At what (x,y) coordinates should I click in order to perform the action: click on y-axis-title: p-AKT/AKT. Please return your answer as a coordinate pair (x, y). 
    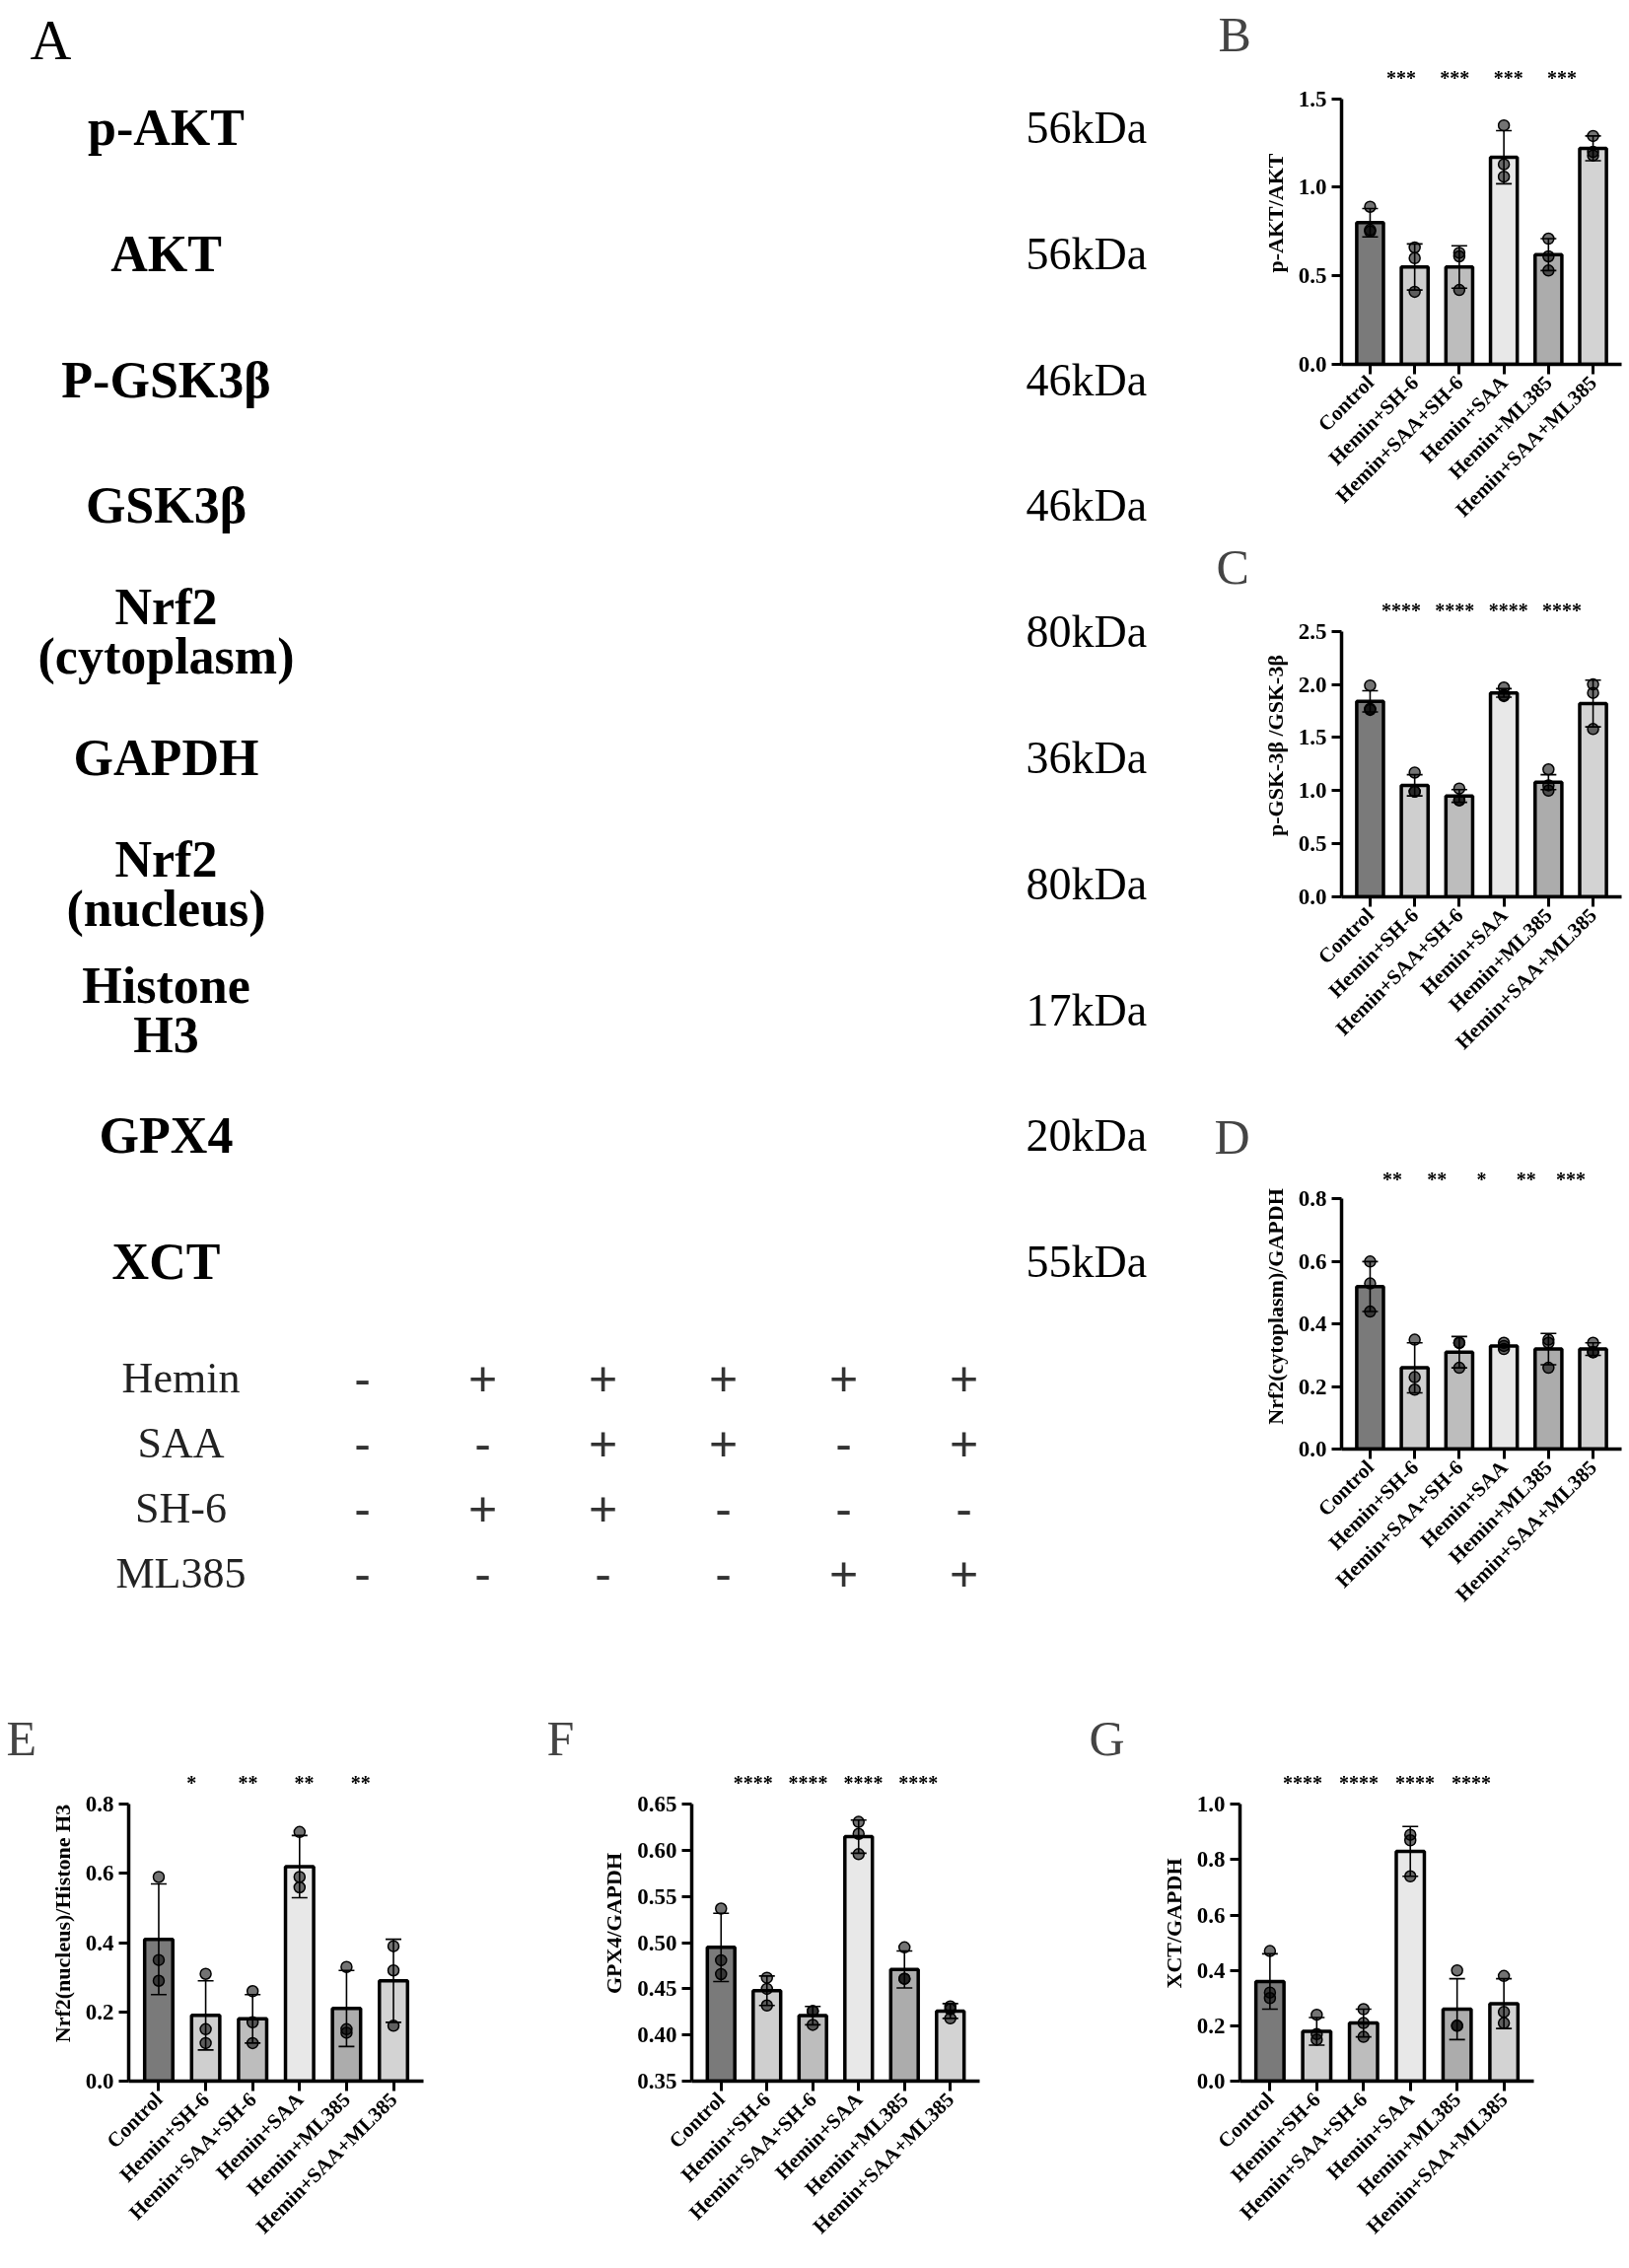
    Looking at the image, I should click on (1275, 213).